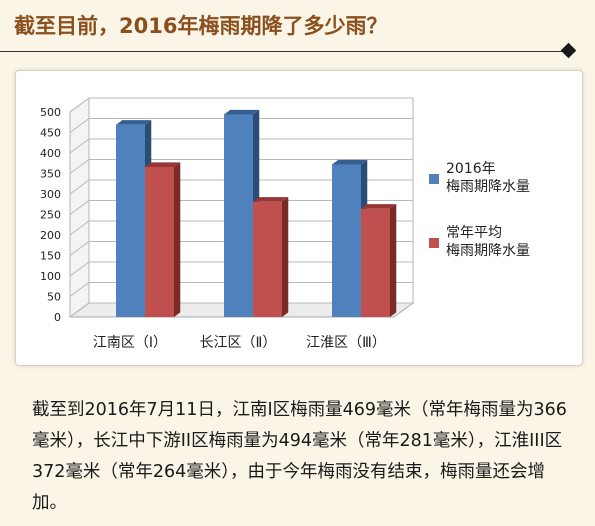 This screenshot has width=595, height=526. What do you see at coordinates (568, 50) in the screenshot?
I see `headline-diamond-ornament` at bounding box center [568, 50].